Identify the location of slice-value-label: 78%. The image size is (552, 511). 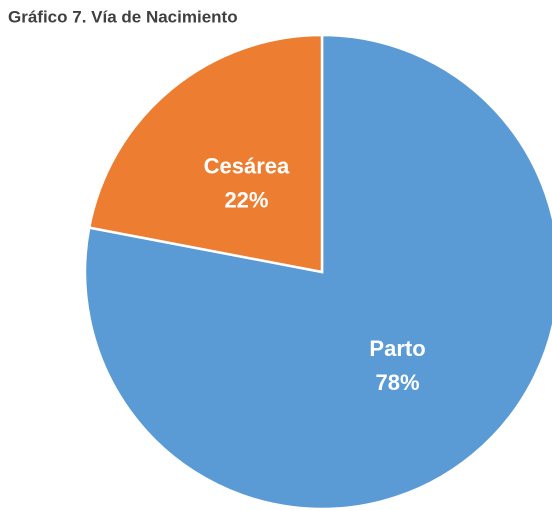
(398, 382).